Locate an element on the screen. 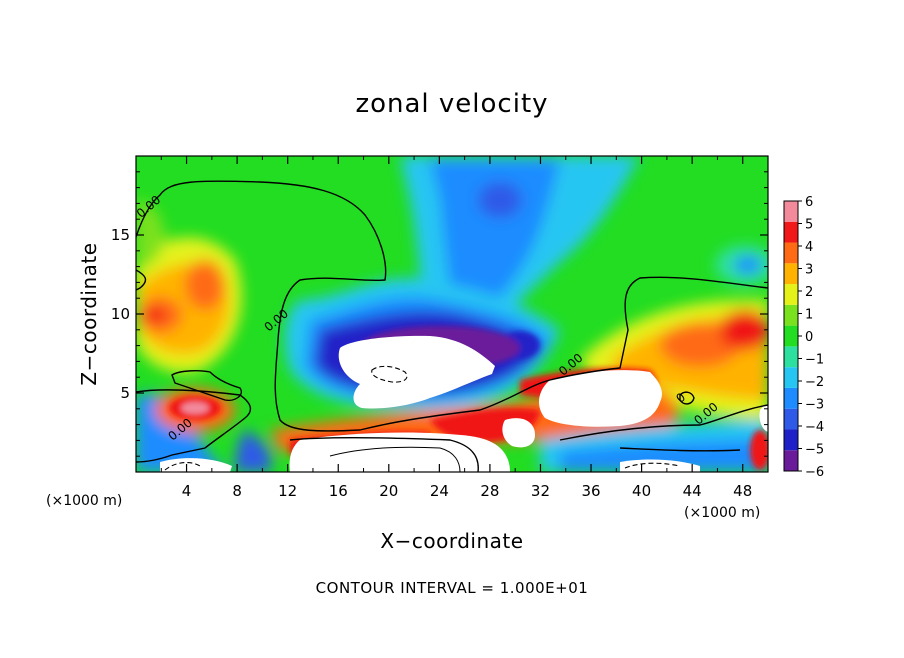  colorbar-tick-label: −4 is located at coordinates (814, 427).